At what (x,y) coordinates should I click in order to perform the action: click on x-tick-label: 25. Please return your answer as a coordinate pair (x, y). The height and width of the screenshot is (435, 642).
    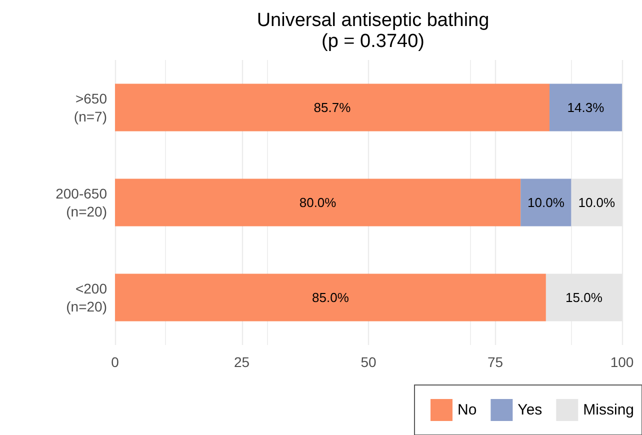
    Looking at the image, I should click on (242, 362).